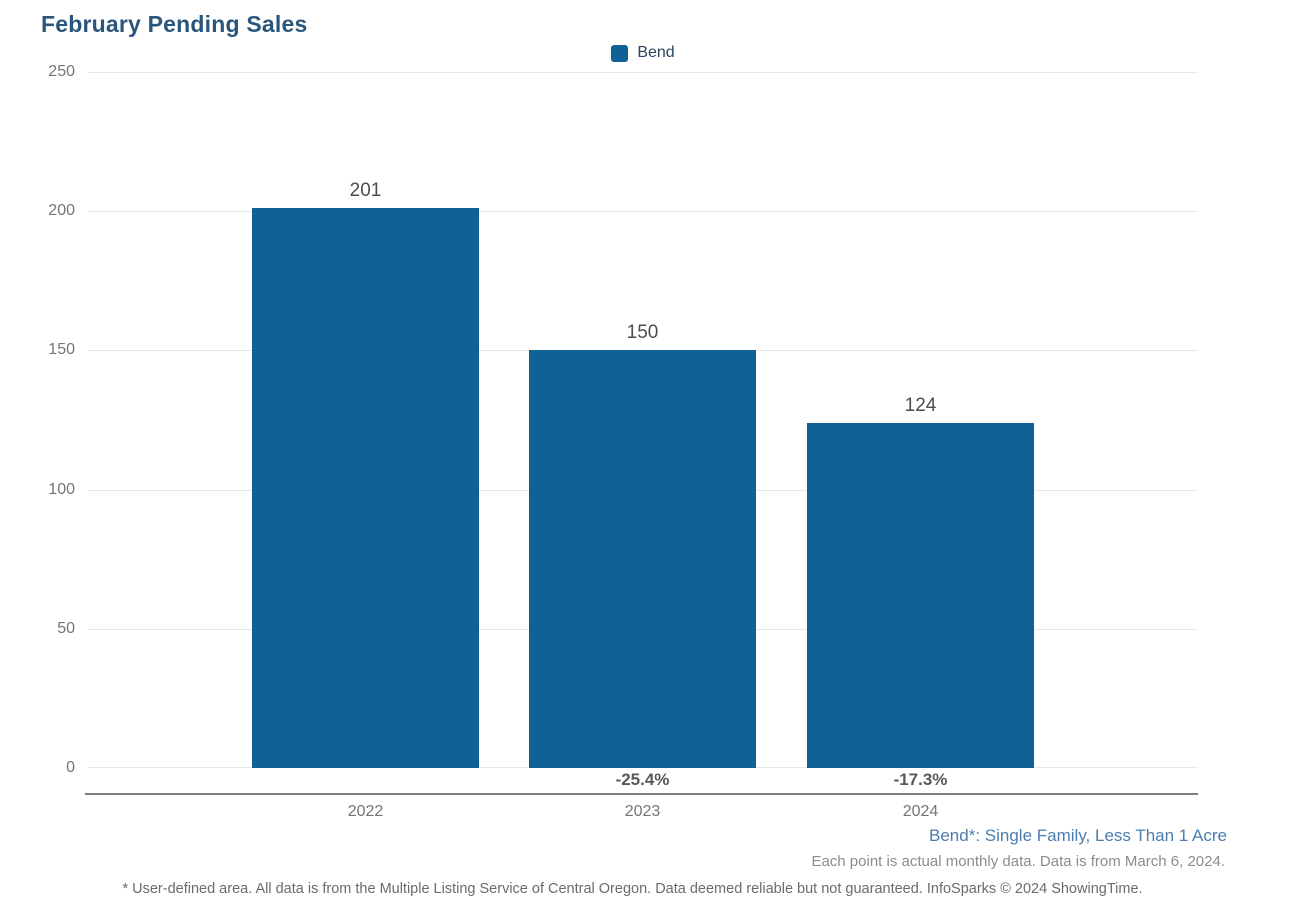 The width and height of the screenshot is (1294, 913). Describe the element at coordinates (365, 191) in the screenshot. I see `bar-value-label: 201` at that location.